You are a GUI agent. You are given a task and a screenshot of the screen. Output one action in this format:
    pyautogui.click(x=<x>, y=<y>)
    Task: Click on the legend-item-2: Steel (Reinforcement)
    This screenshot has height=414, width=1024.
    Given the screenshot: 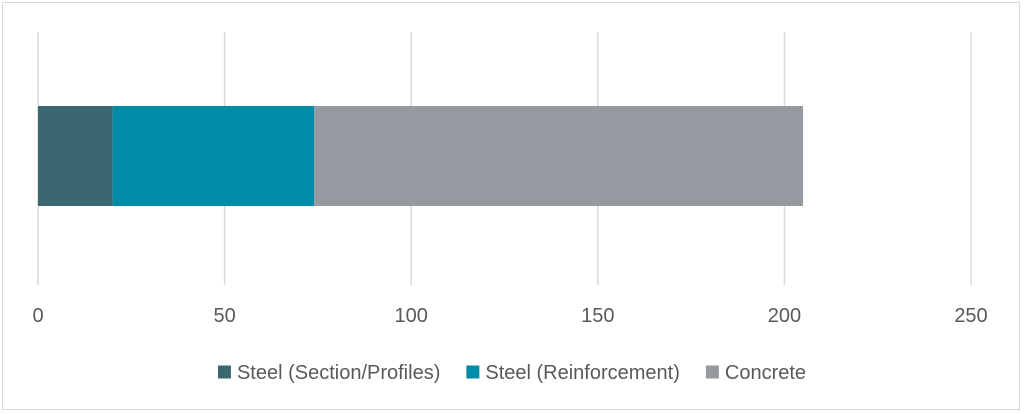 What is the action you would take?
    pyautogui.click(x=573, y=373)
    